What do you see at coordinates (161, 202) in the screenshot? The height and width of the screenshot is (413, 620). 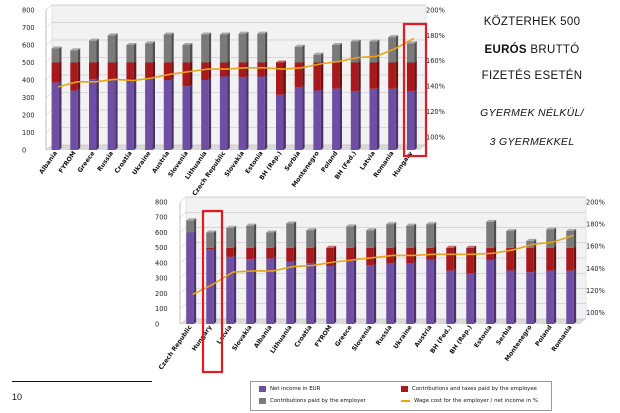 I see `y-tick-label: 800` at bounding box center [161, 202].